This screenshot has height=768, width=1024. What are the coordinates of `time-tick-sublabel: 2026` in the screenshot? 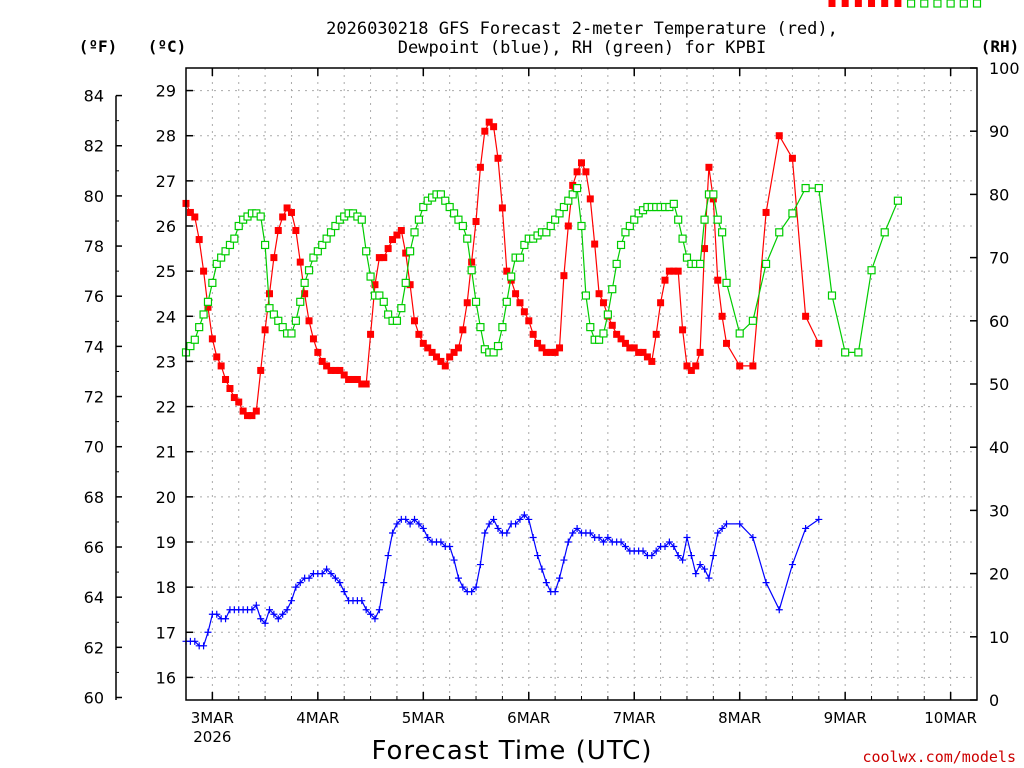 It's located at (212, 737).